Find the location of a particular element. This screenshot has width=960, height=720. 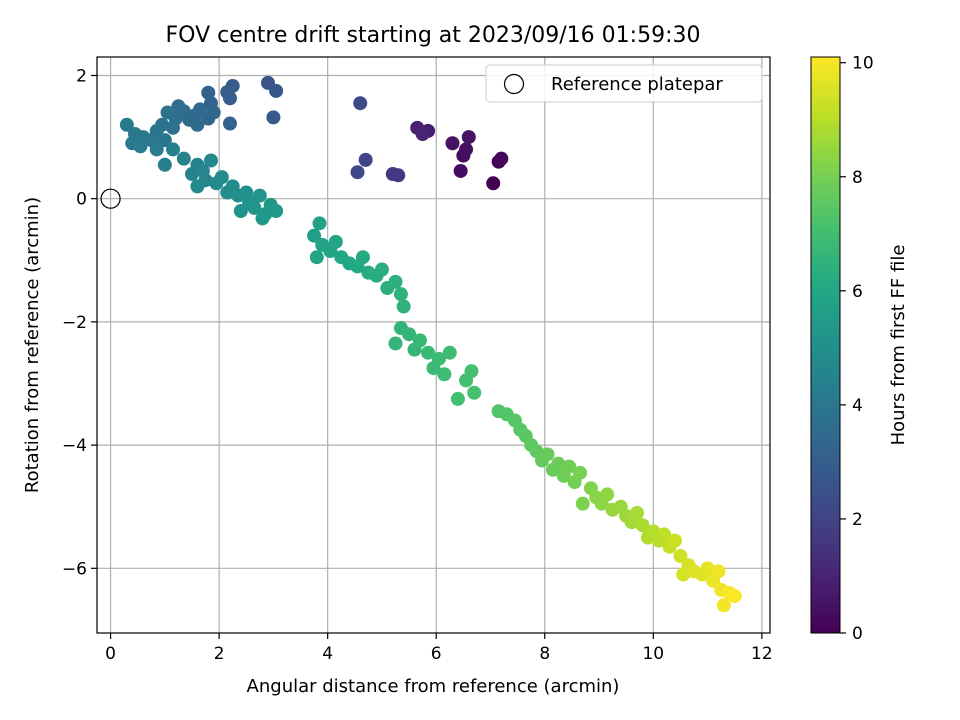

colorbar-tick-label: 6 is located at coordinates (857, 292).